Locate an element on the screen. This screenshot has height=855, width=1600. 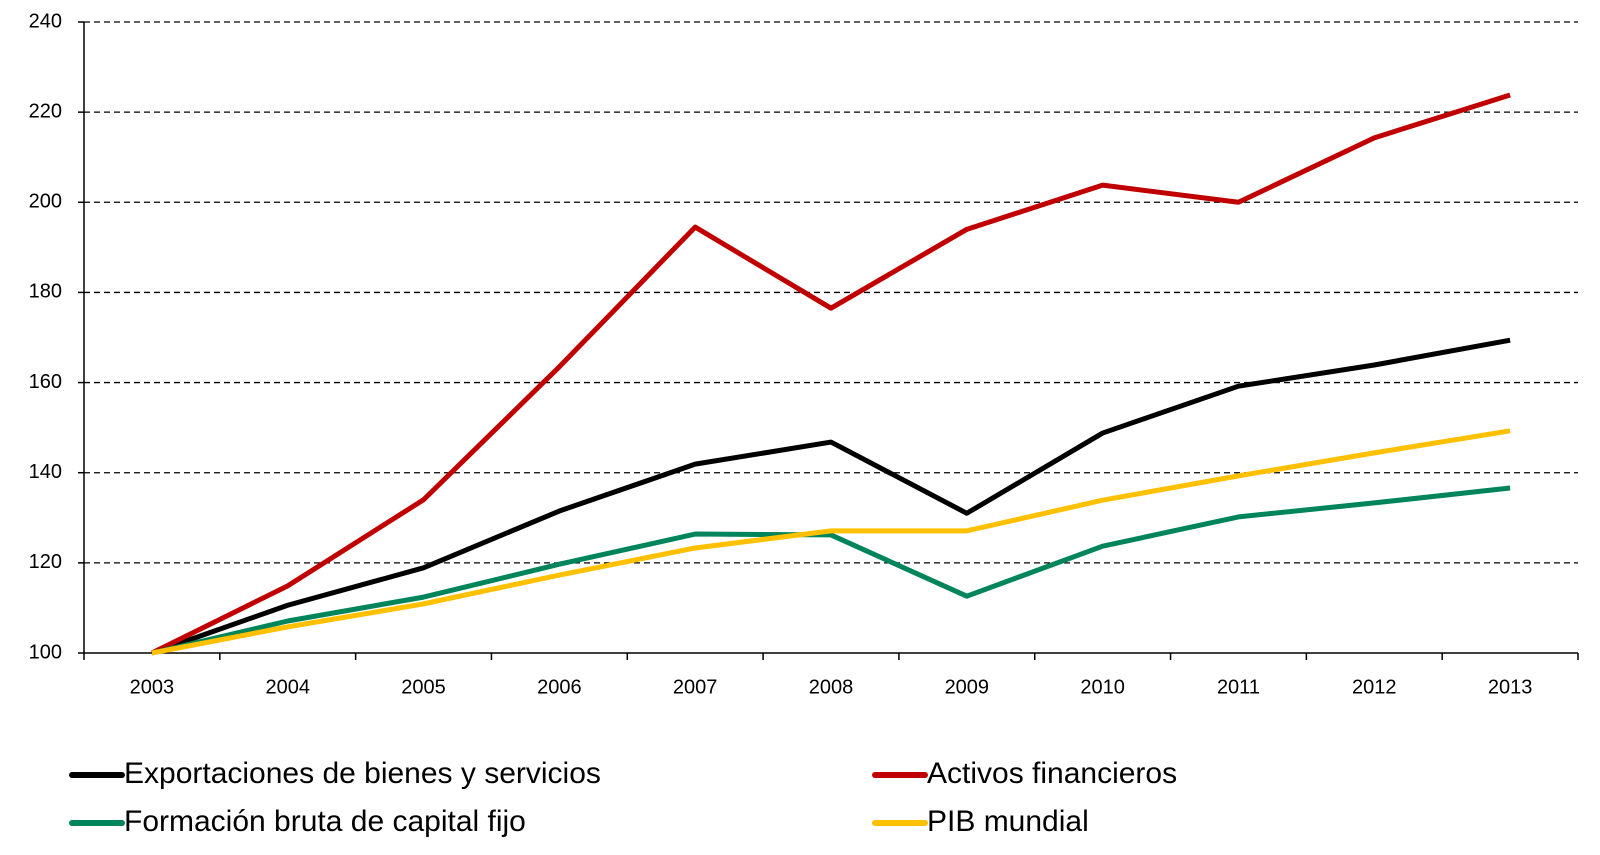
y-tick-label: 240 is located at coordinates (45, 21).